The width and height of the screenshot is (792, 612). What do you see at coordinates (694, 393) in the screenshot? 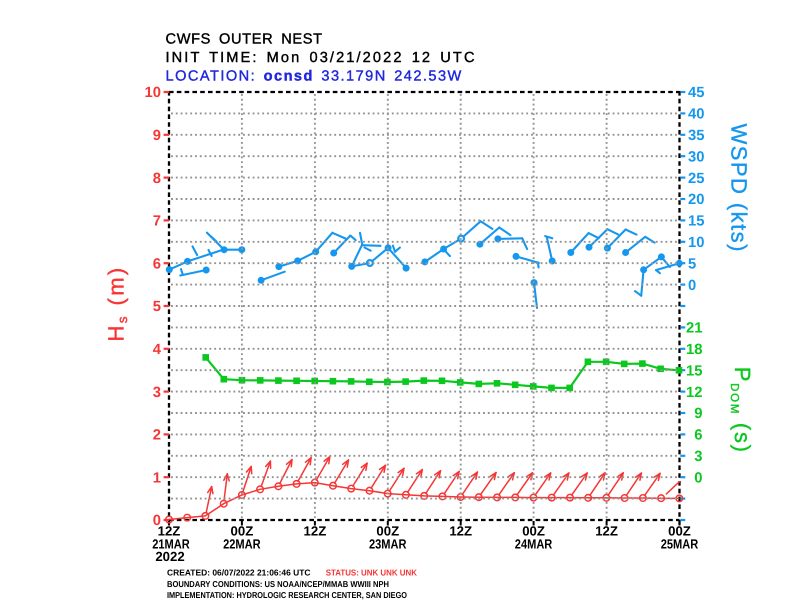
I see `svg-text: 12` at bounding box center [694, 393].